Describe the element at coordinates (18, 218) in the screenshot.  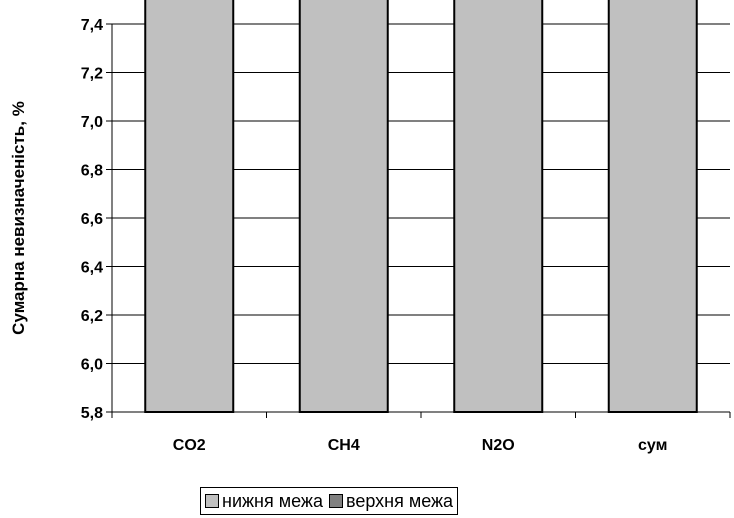
I see `y-axis-title: Сумарна невизначеність, %` at that location.